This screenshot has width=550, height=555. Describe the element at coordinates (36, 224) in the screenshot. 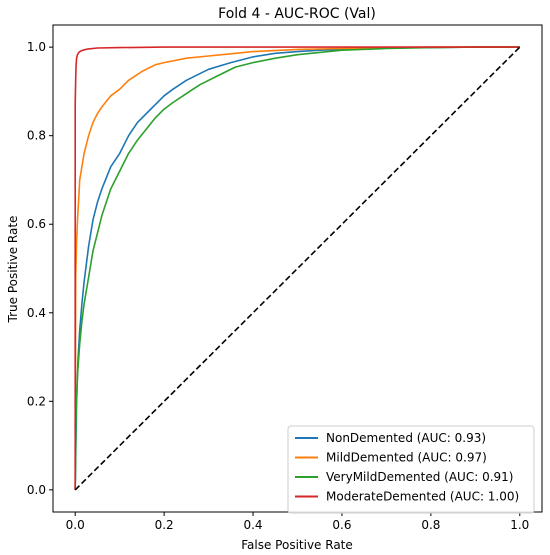

I see `y-tick-label: 0.6` at that location.